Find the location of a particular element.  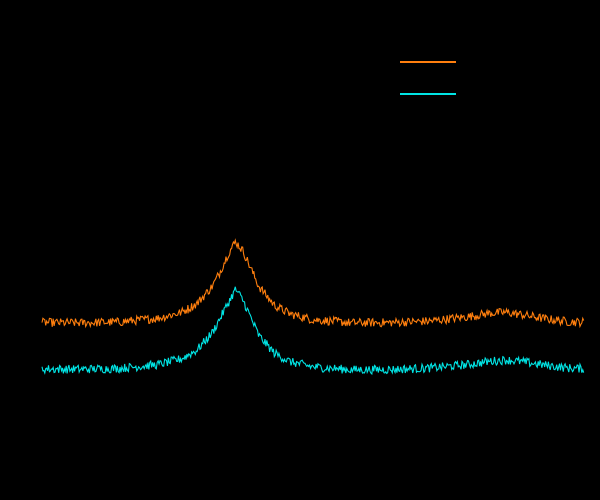

legend-label-2: 1000 mesh is located at coordinates (503, 94).